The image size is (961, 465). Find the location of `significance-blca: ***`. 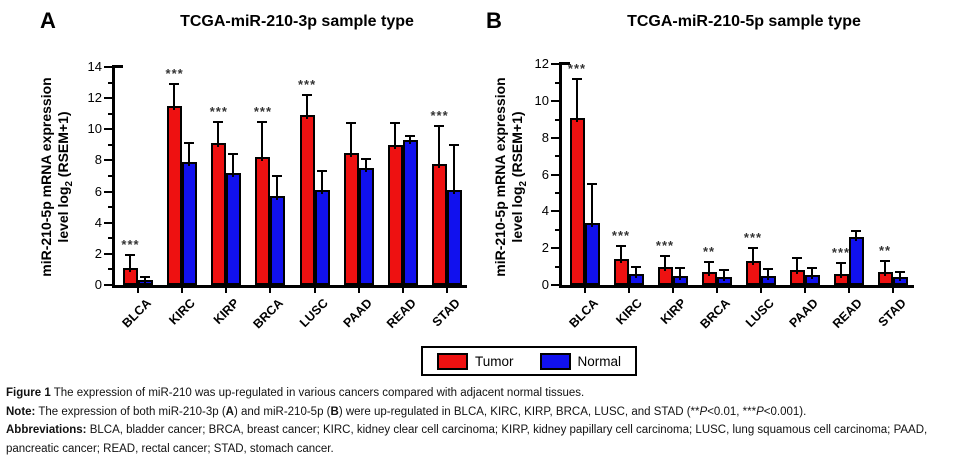

significance-blca: *** is located at coordinates (130, 245).